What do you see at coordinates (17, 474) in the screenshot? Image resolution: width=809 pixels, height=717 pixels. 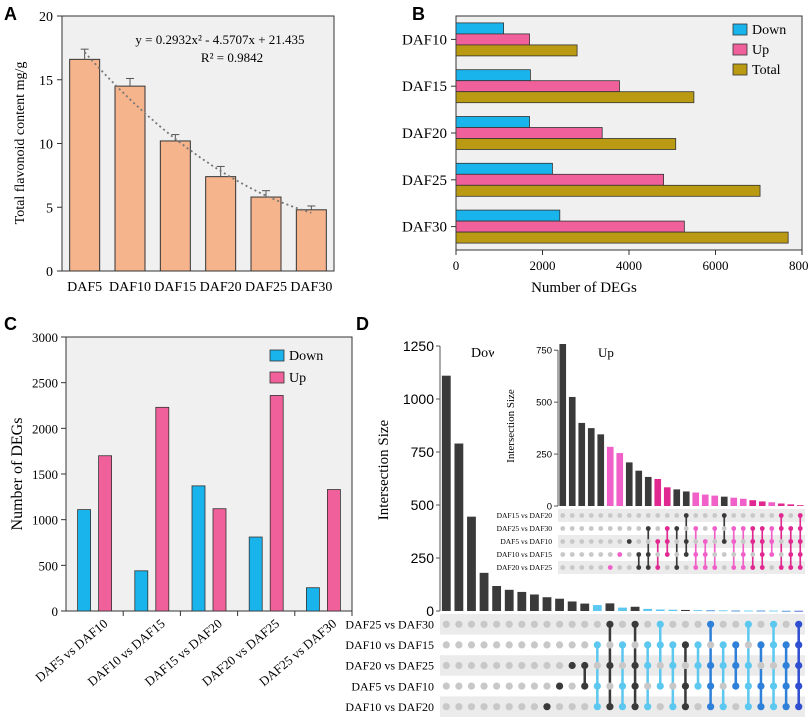 I see `panel-c-y-axis-label: Number of DEGs` at bounding box center [17, 474].